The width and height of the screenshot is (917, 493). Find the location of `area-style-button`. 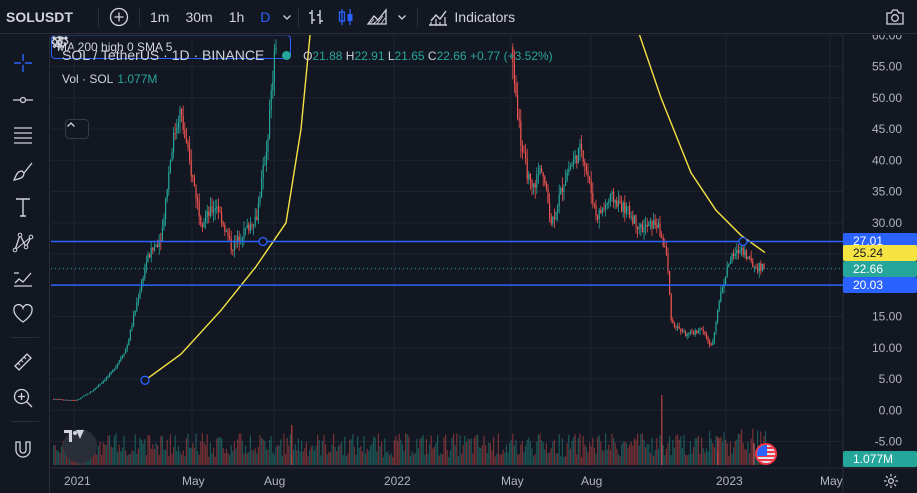

area-style-button is located at coordinates (377, 17).